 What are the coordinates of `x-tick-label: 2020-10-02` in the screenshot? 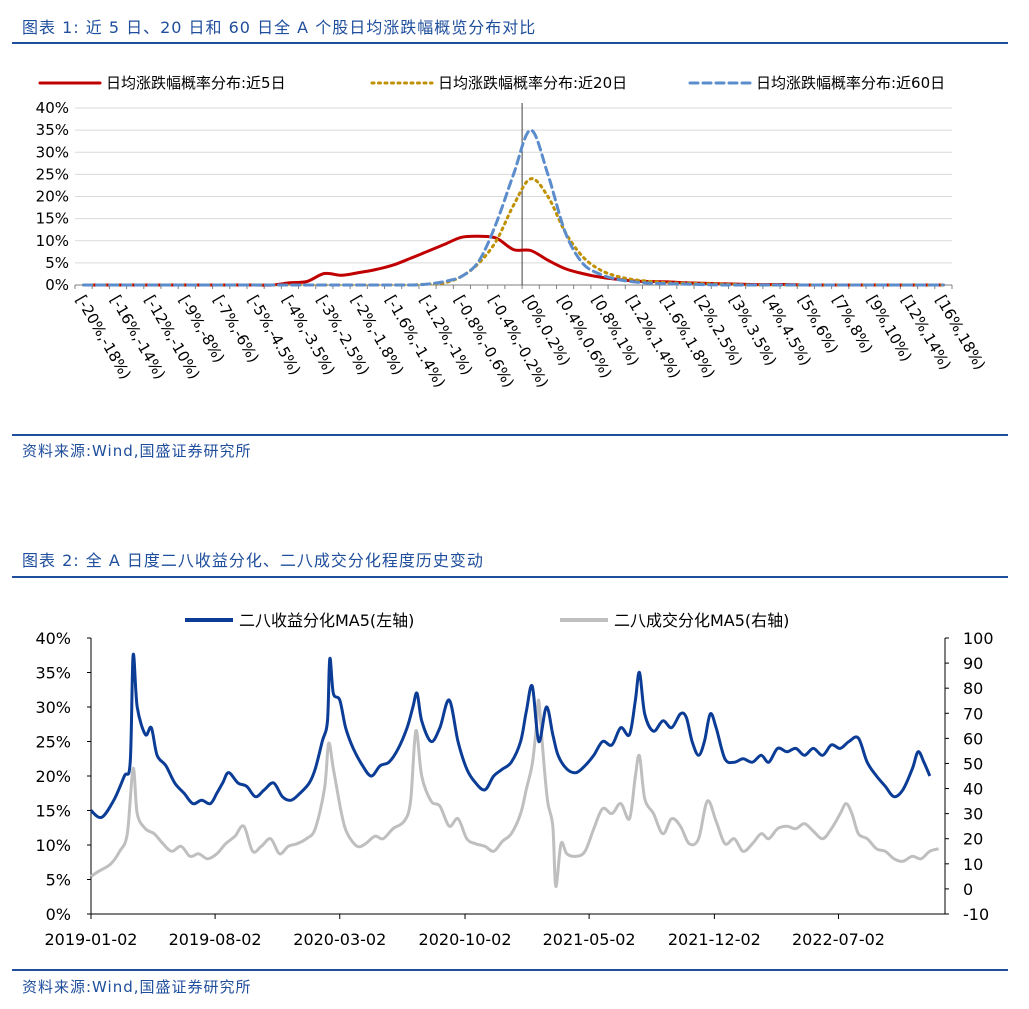 It's located at (465, 939).